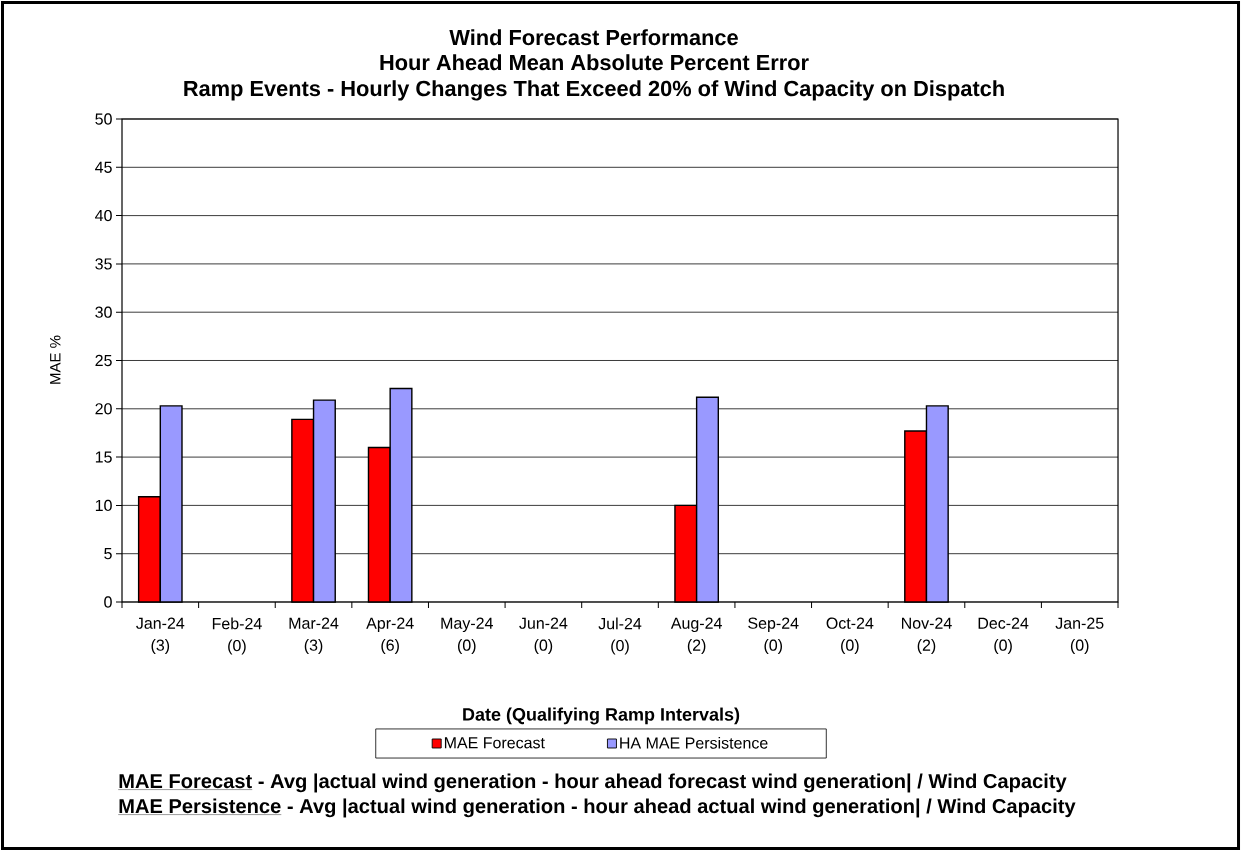 This screenshot has width=1241, height=851. Describe the element at coordinates (694, 742) in the screenshot. I see `legend-label: HA MAE Persistence` at that location.